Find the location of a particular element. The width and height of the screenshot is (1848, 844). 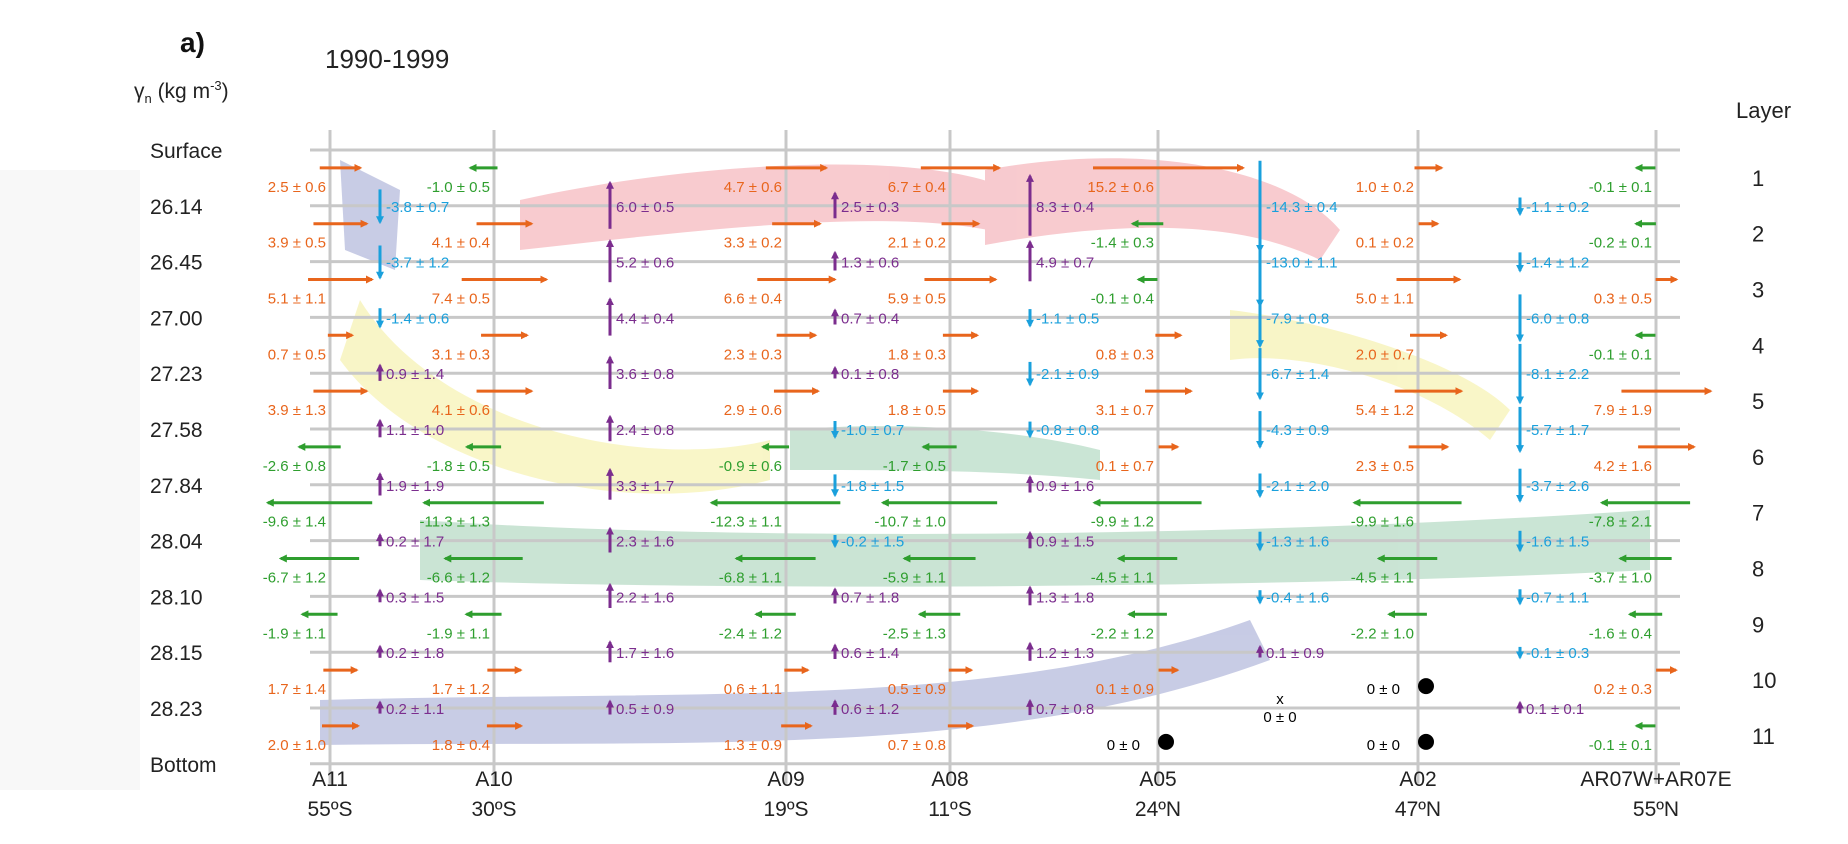

transport-label: 0.3 ± 0.5 is located at coordinates (1623, 299).